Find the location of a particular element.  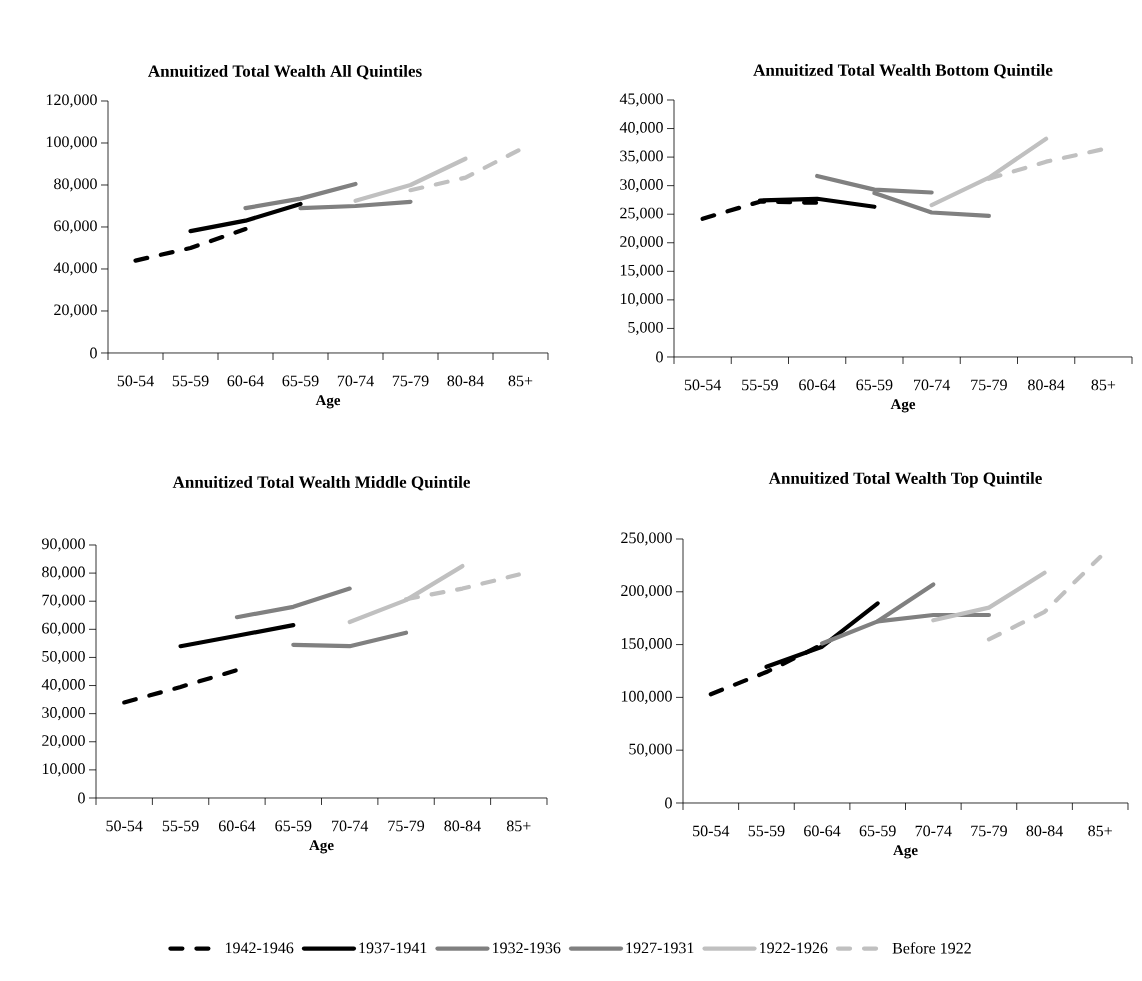

y-tick-label: 5,000 is located at coordinates (645, 328).